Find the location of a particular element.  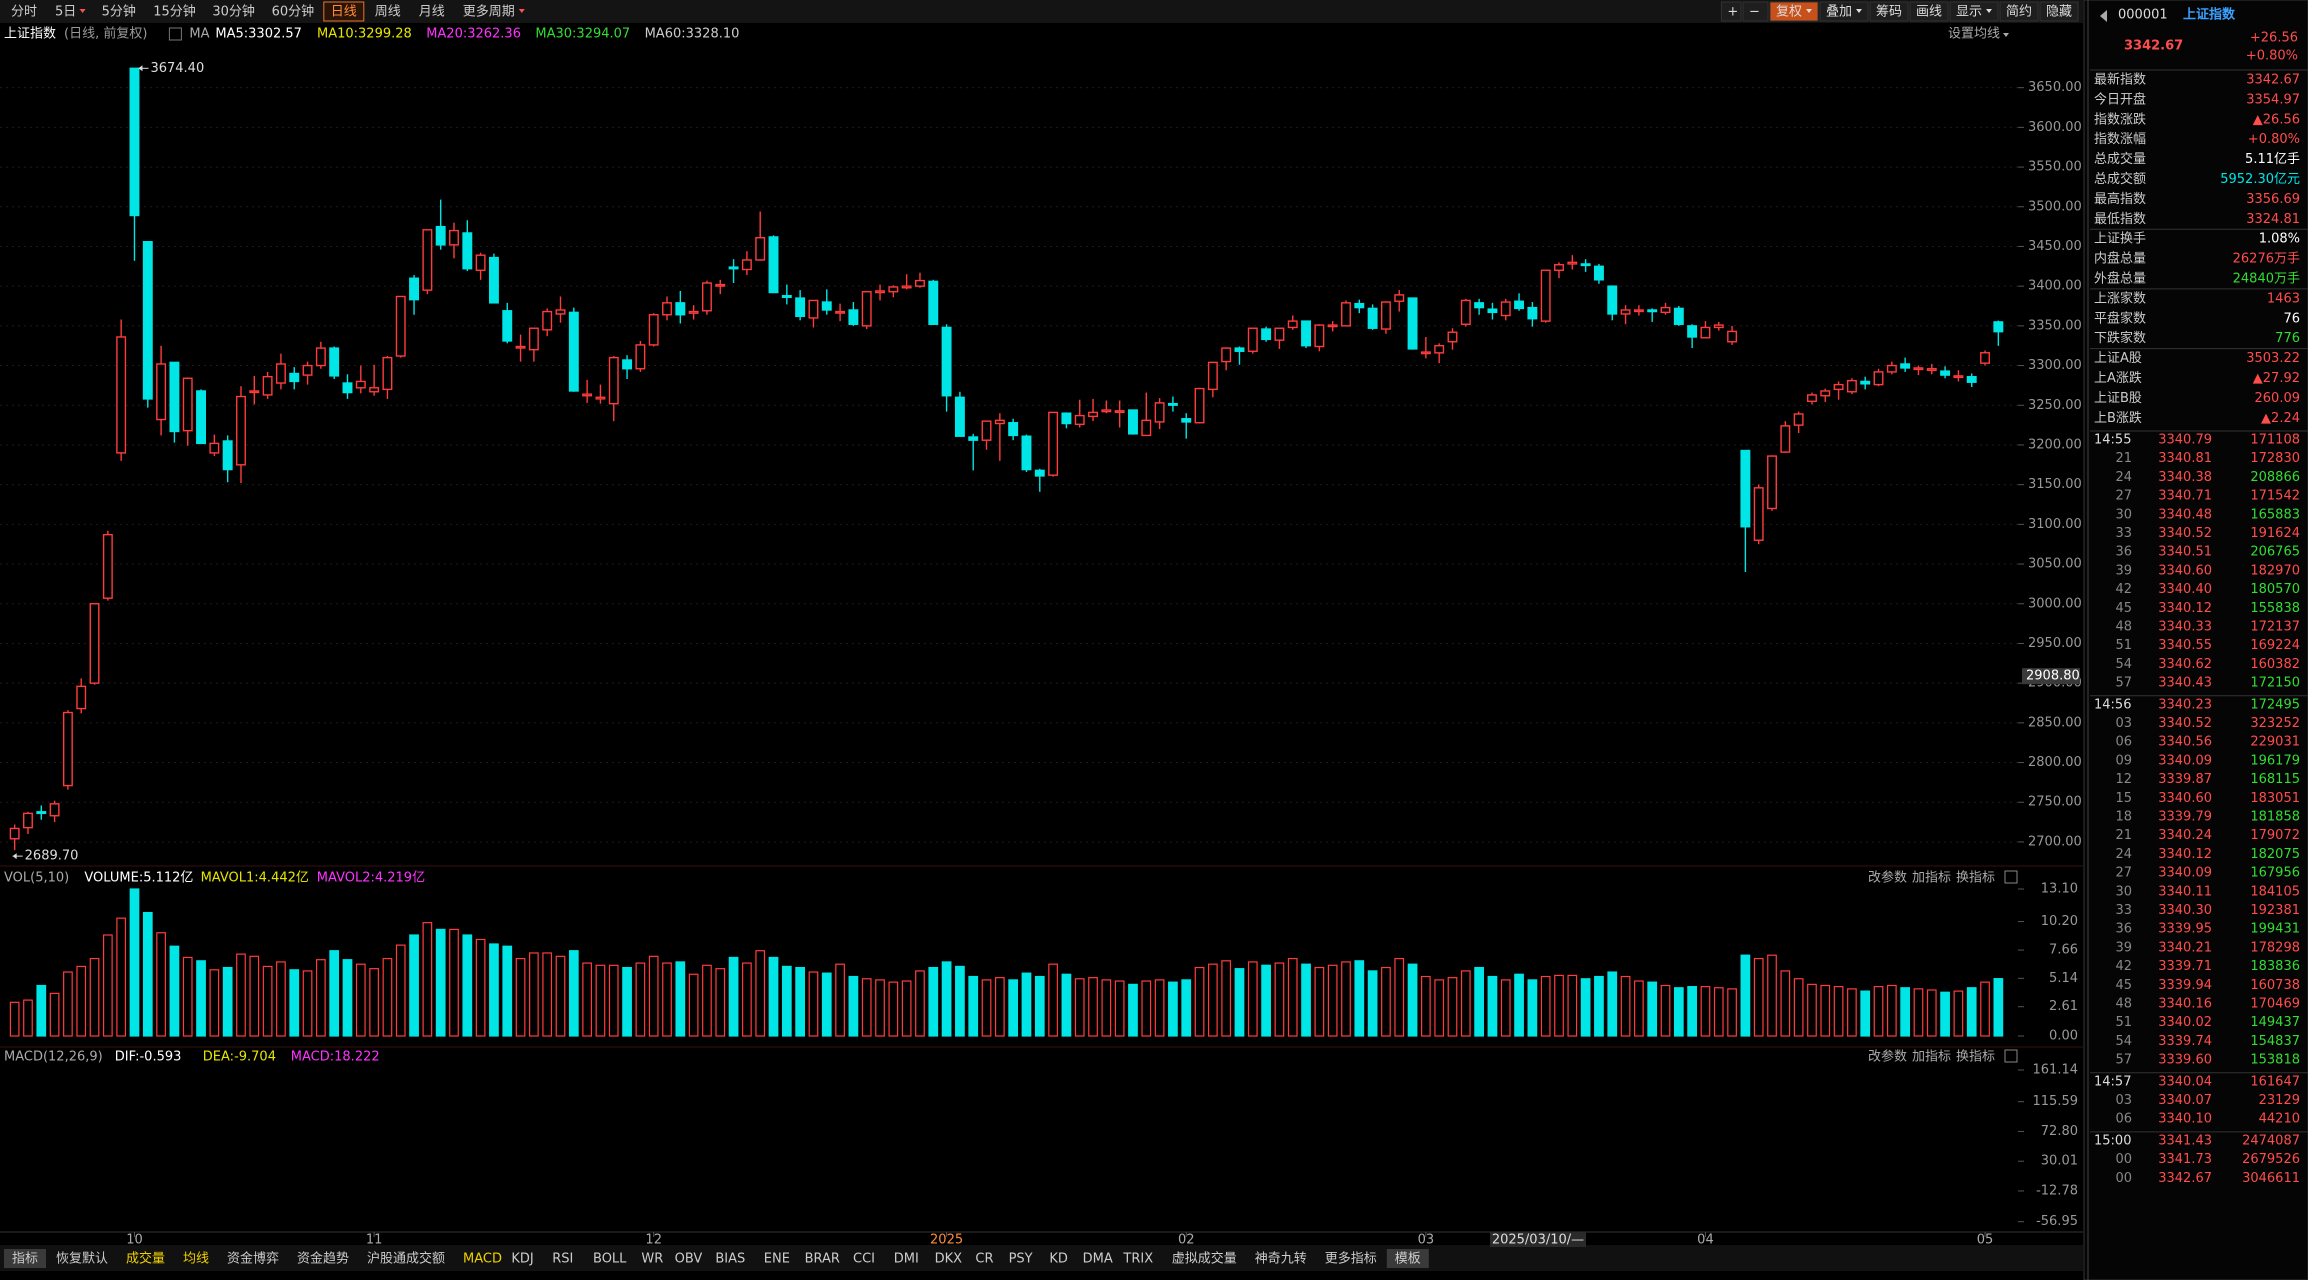

quote-label: 总成交量 is located at coordinates (2120, 159).